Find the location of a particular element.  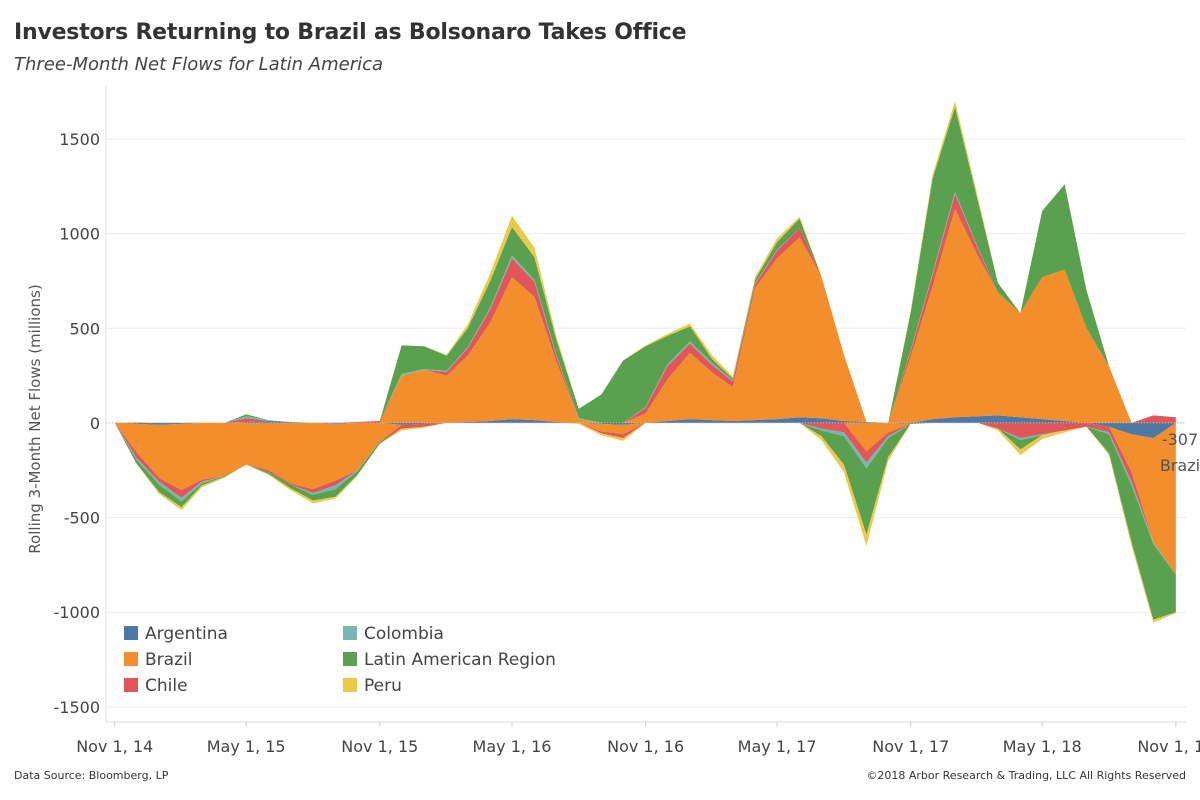

legend-swatch-chile is located at coordinates (131, 685).